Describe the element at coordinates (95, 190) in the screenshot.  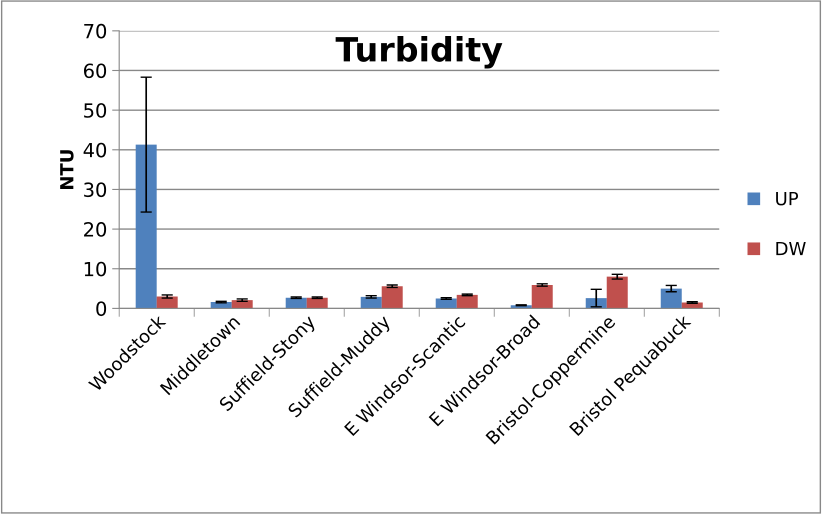
I see `y-tick-label: 30` at that location.